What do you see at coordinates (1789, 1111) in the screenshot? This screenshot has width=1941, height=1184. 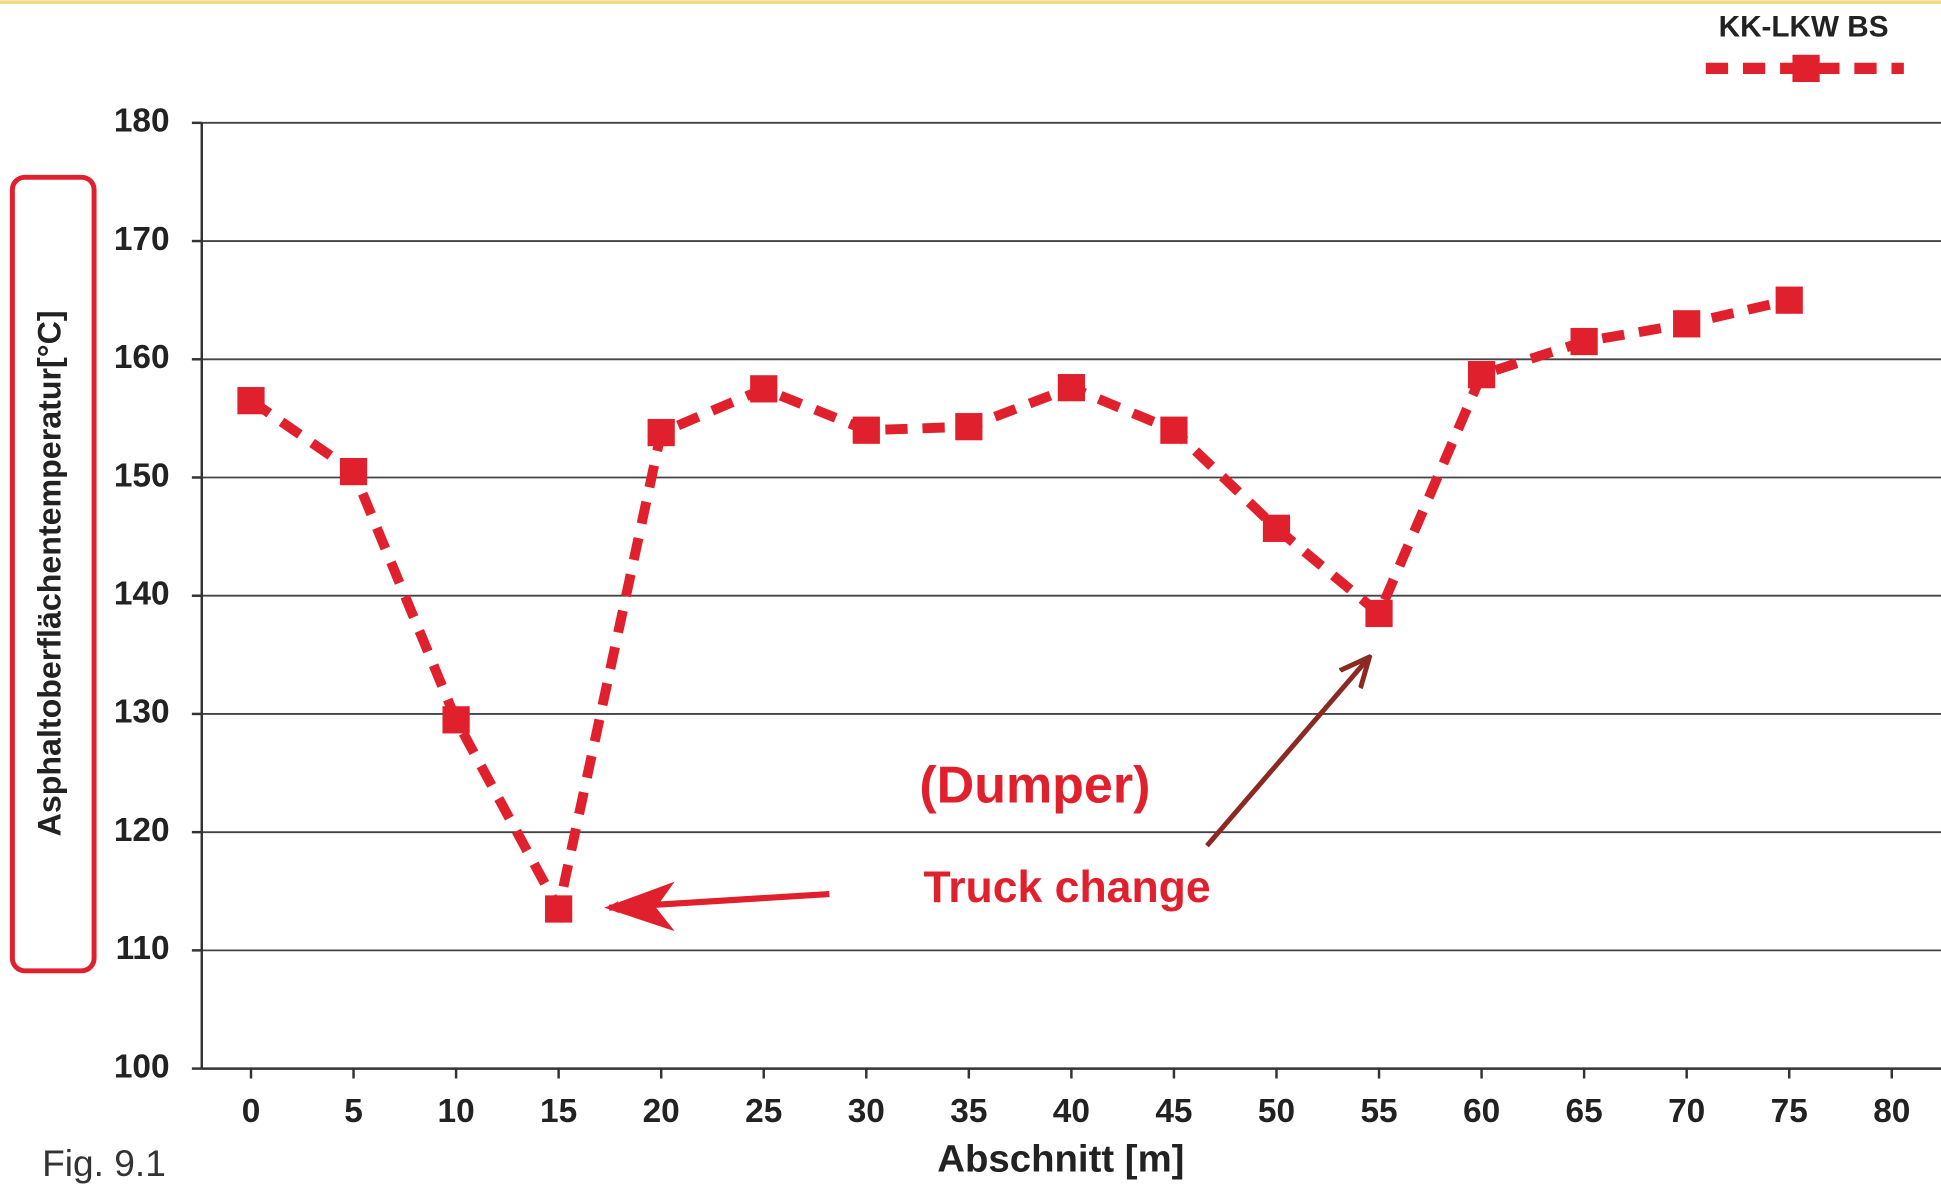 I see `x-tick-label: 75` at bounding box center [1789, 1111].